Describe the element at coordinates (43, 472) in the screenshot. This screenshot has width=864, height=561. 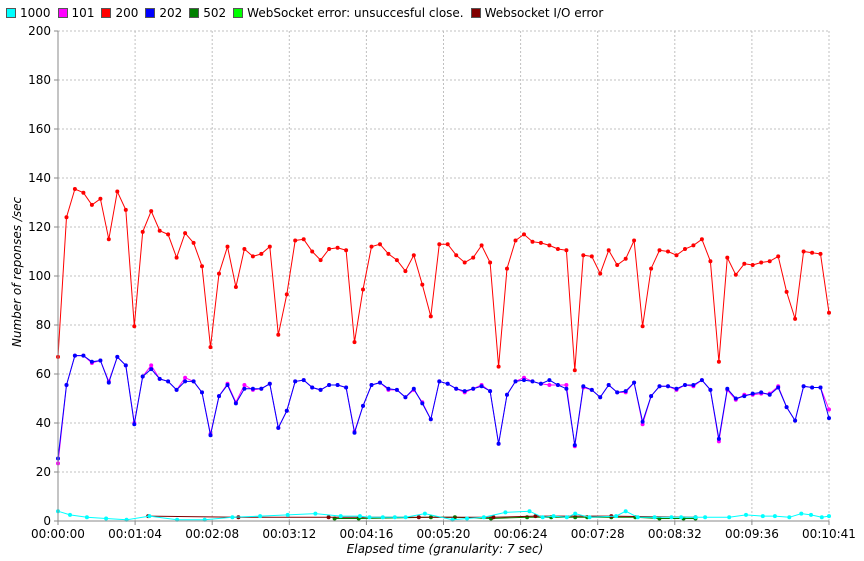
I see `y-tick-label: 20` at that location.